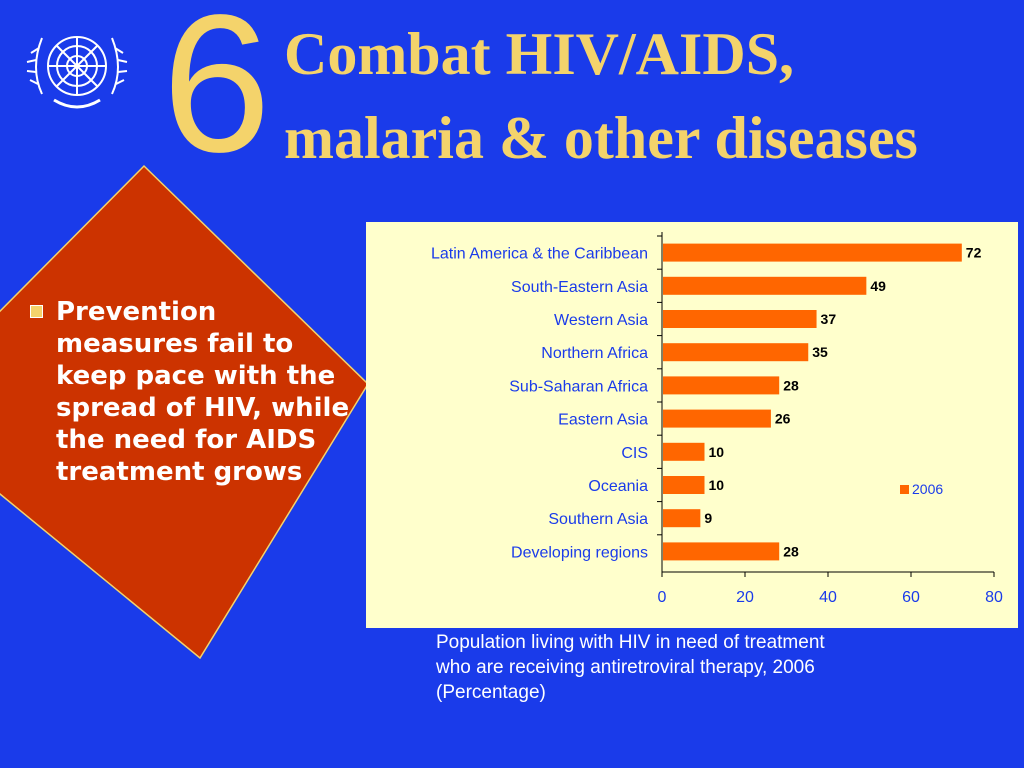 The width and height of the screenshot is (1024, 768). What do you see at coordinates (539, 254) in the screenshot?
I see `category-label: Latin America & the Caribbean` at bounding box center [539, 254].